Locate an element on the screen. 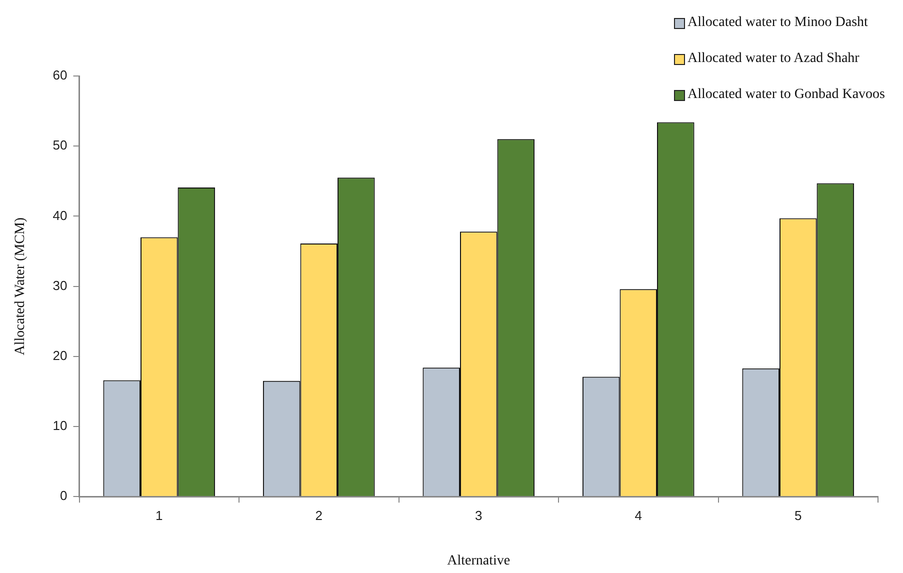 The width and height of the screenshot is (903, 573). y-tick-label: 10 is located at coordinates (60, 426).